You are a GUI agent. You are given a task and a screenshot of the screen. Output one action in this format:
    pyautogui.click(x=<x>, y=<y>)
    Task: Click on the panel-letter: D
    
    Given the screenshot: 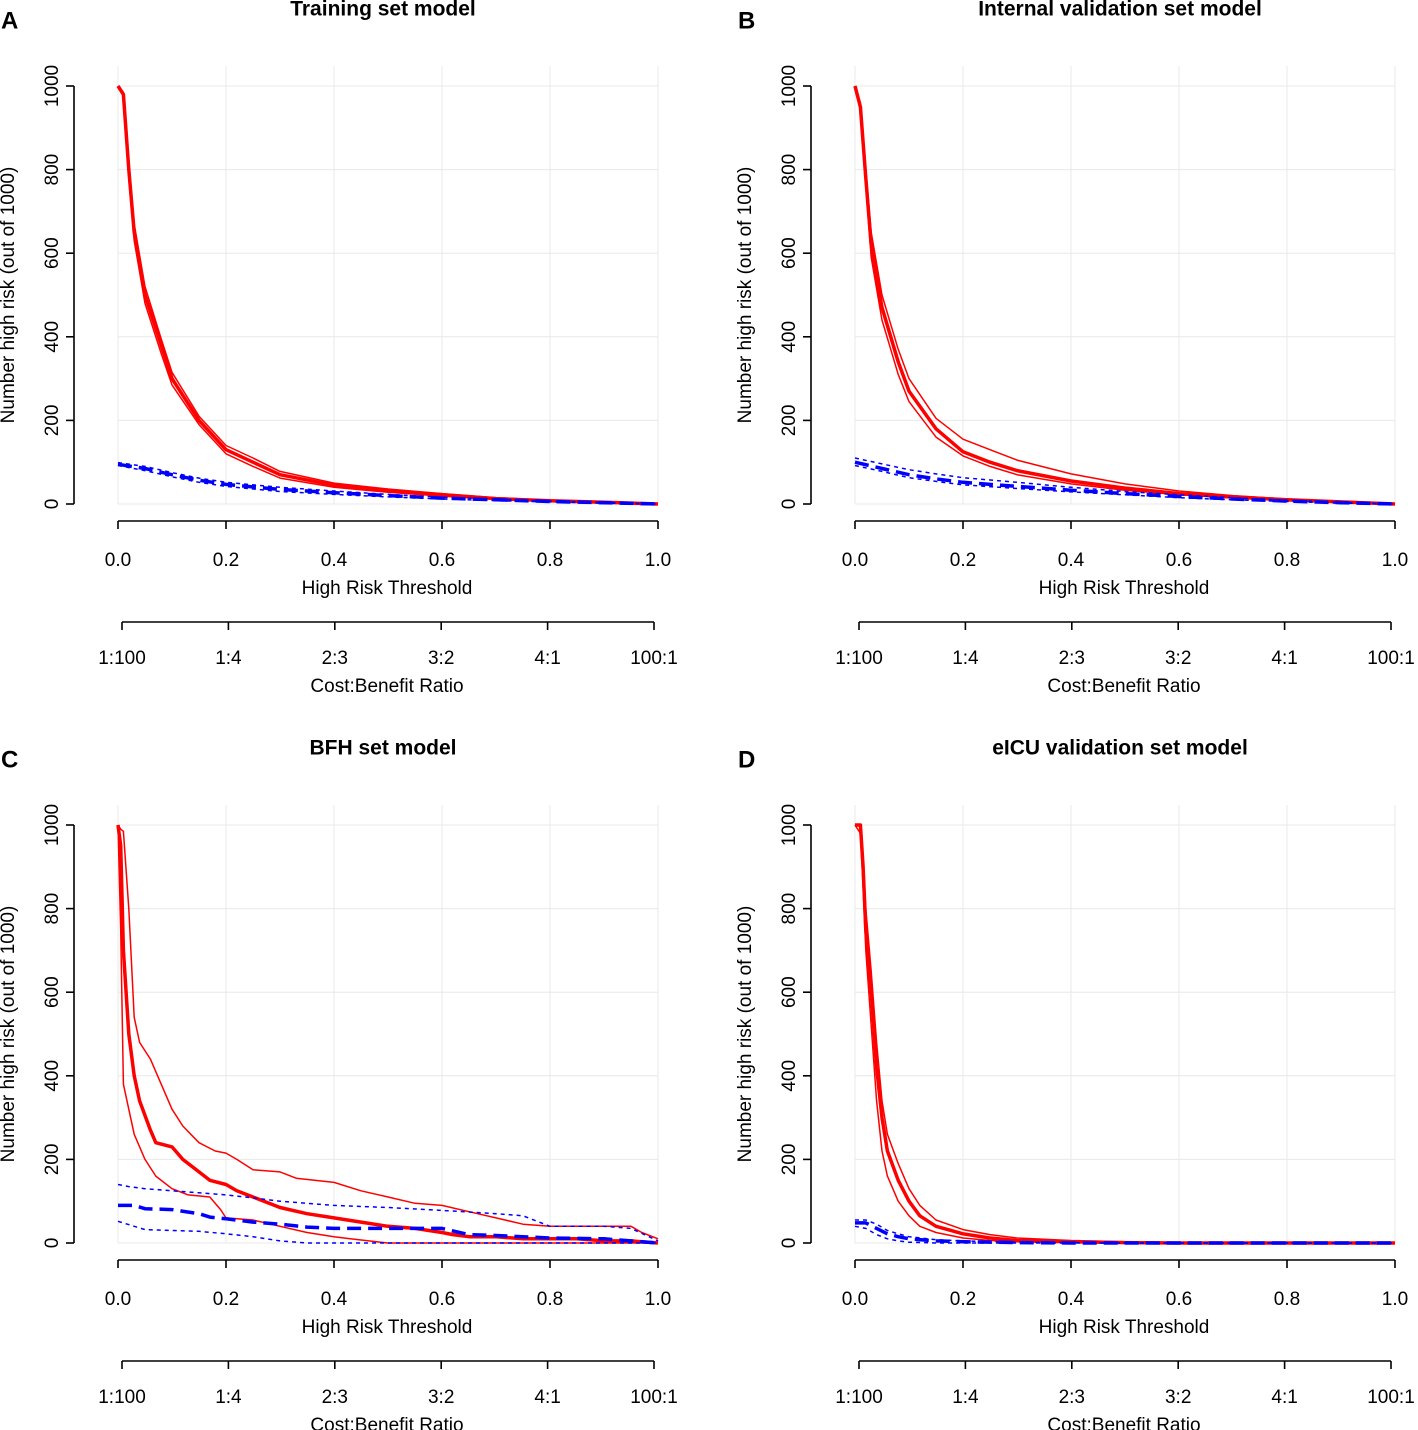 What is the action you would take?
    pyautogui.click(x=746, y=759)
    